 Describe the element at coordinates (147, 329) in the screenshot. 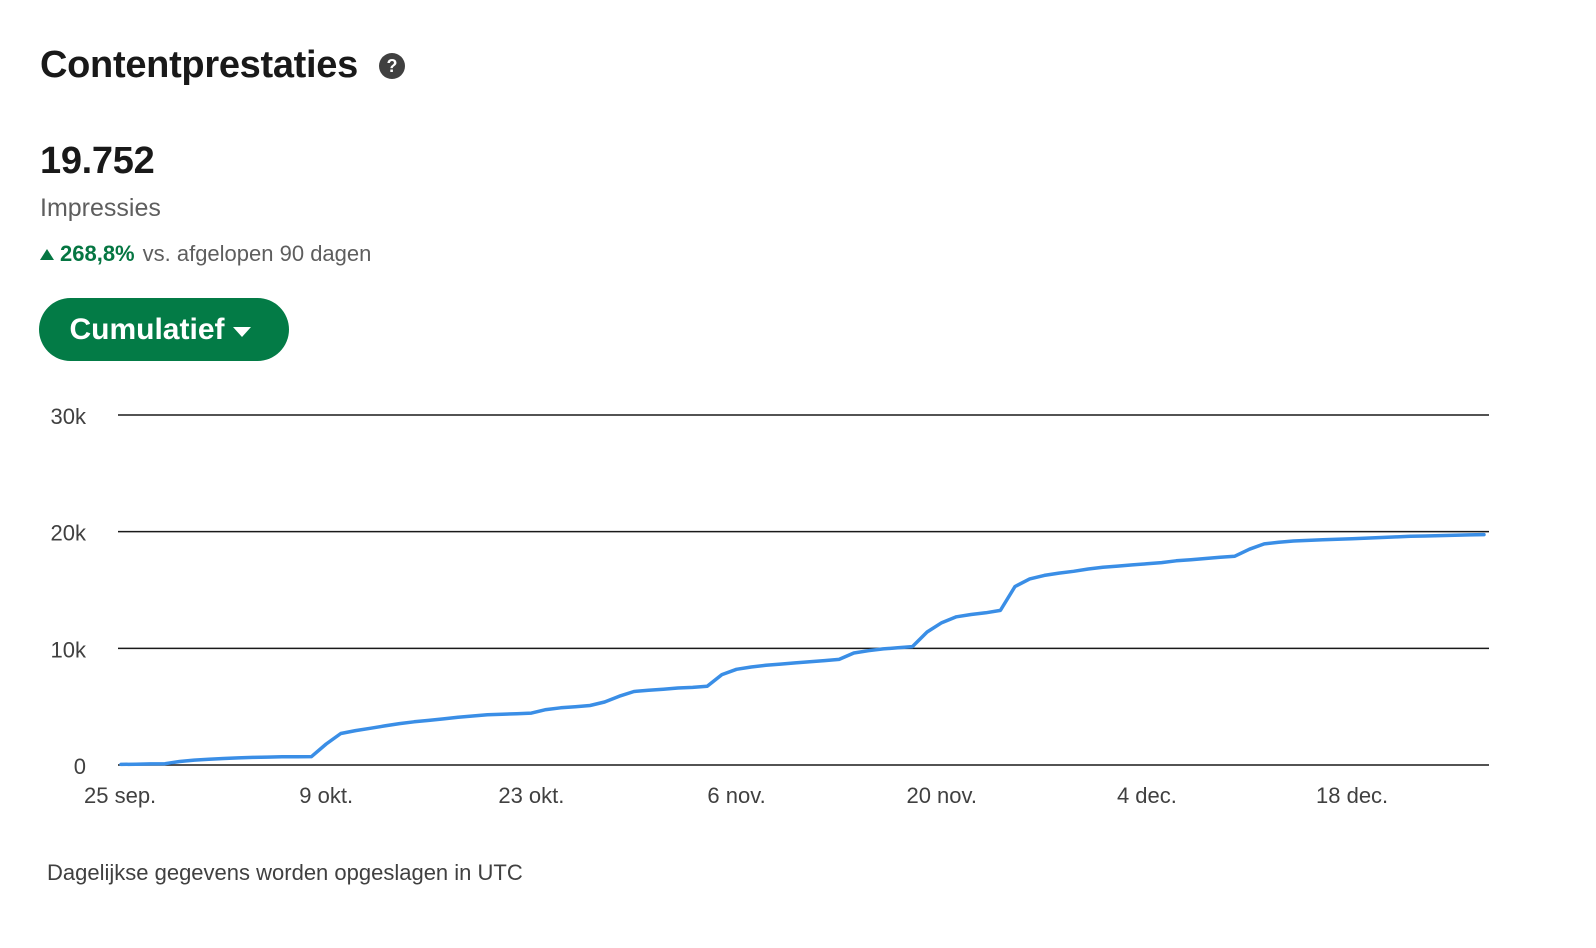

I see `cumulative-dropdown-label: Cumulatief` at that location.